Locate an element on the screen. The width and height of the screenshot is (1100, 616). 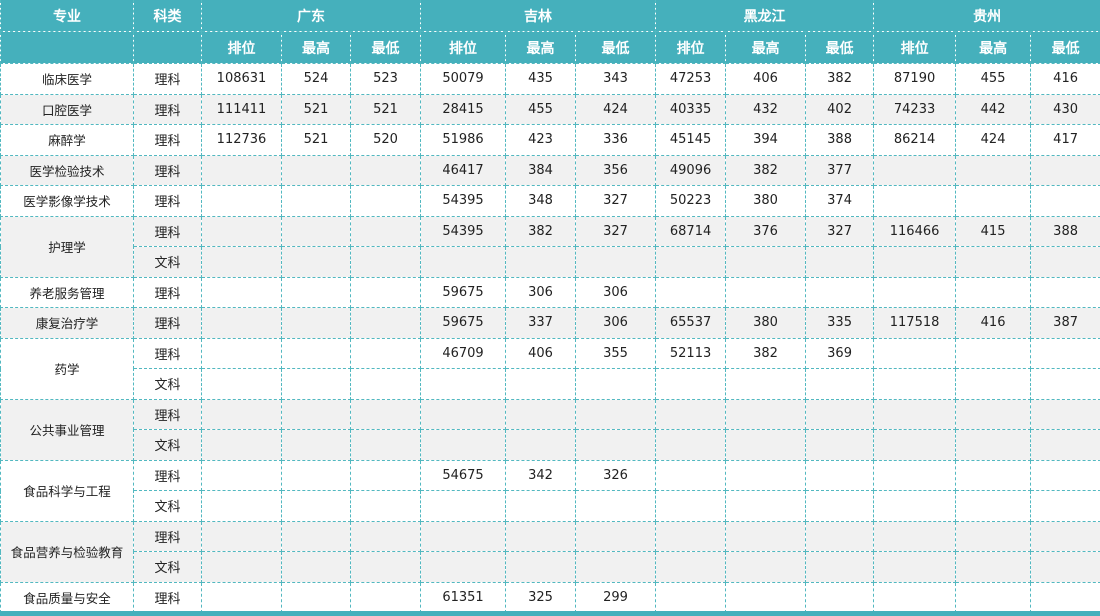
min-score-cell: 520 is located at coordinates (385, 140).